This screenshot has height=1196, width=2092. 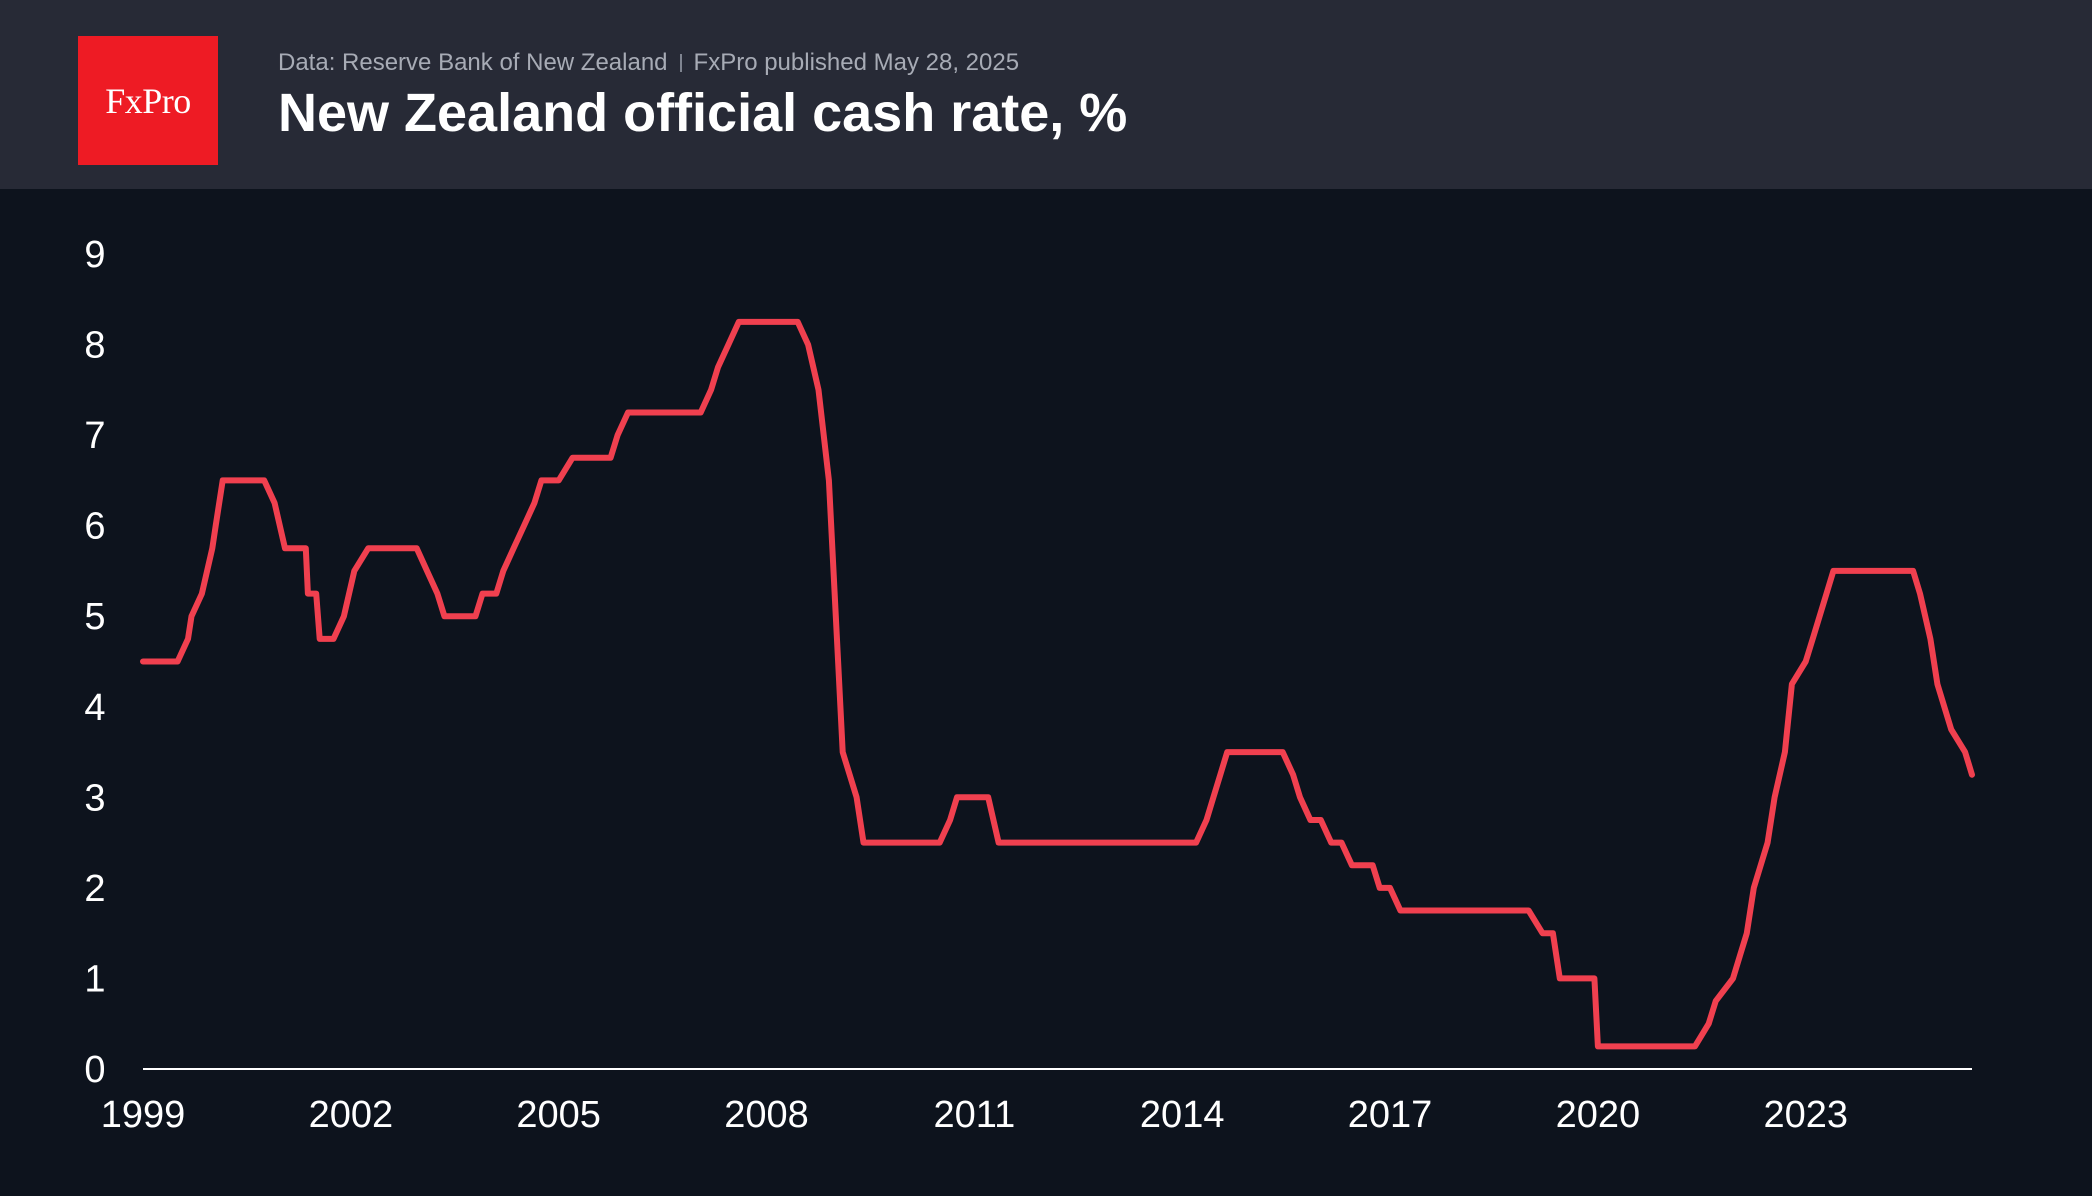 What do you see at coordinates (94, 979) in the screenshot?
I see `y-tick-label: 1` at bounding box center [94, 979].